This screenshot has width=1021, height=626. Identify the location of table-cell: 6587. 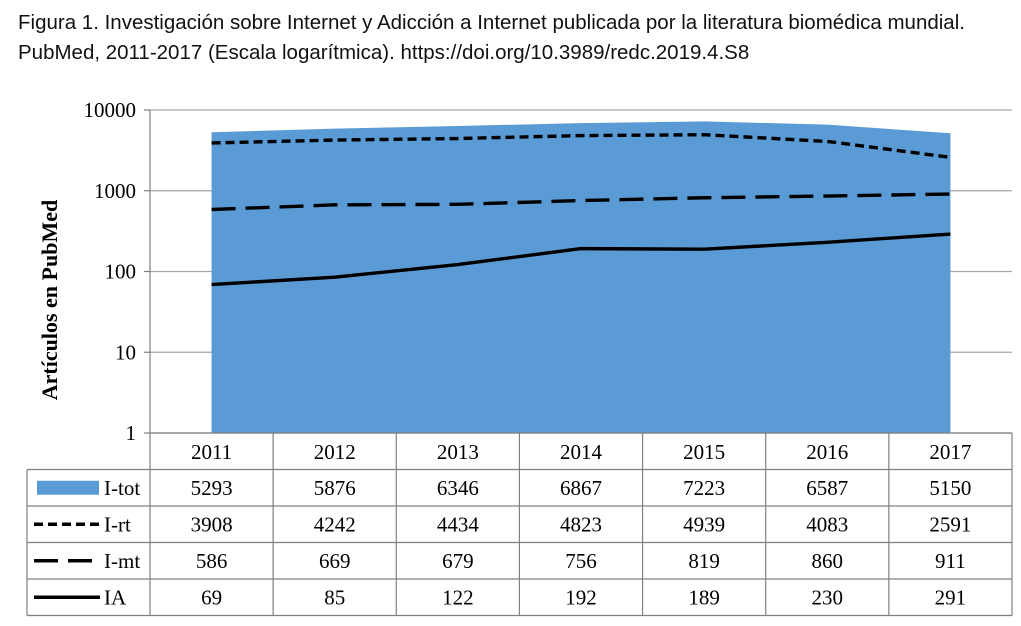
(827, 488).